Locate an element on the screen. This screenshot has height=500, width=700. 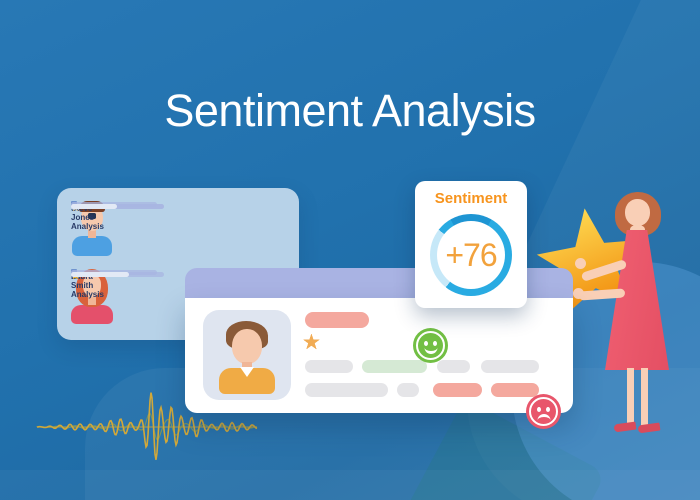
sentiment-score-card: Sentiment +76 is located at coordinates (471, 244).